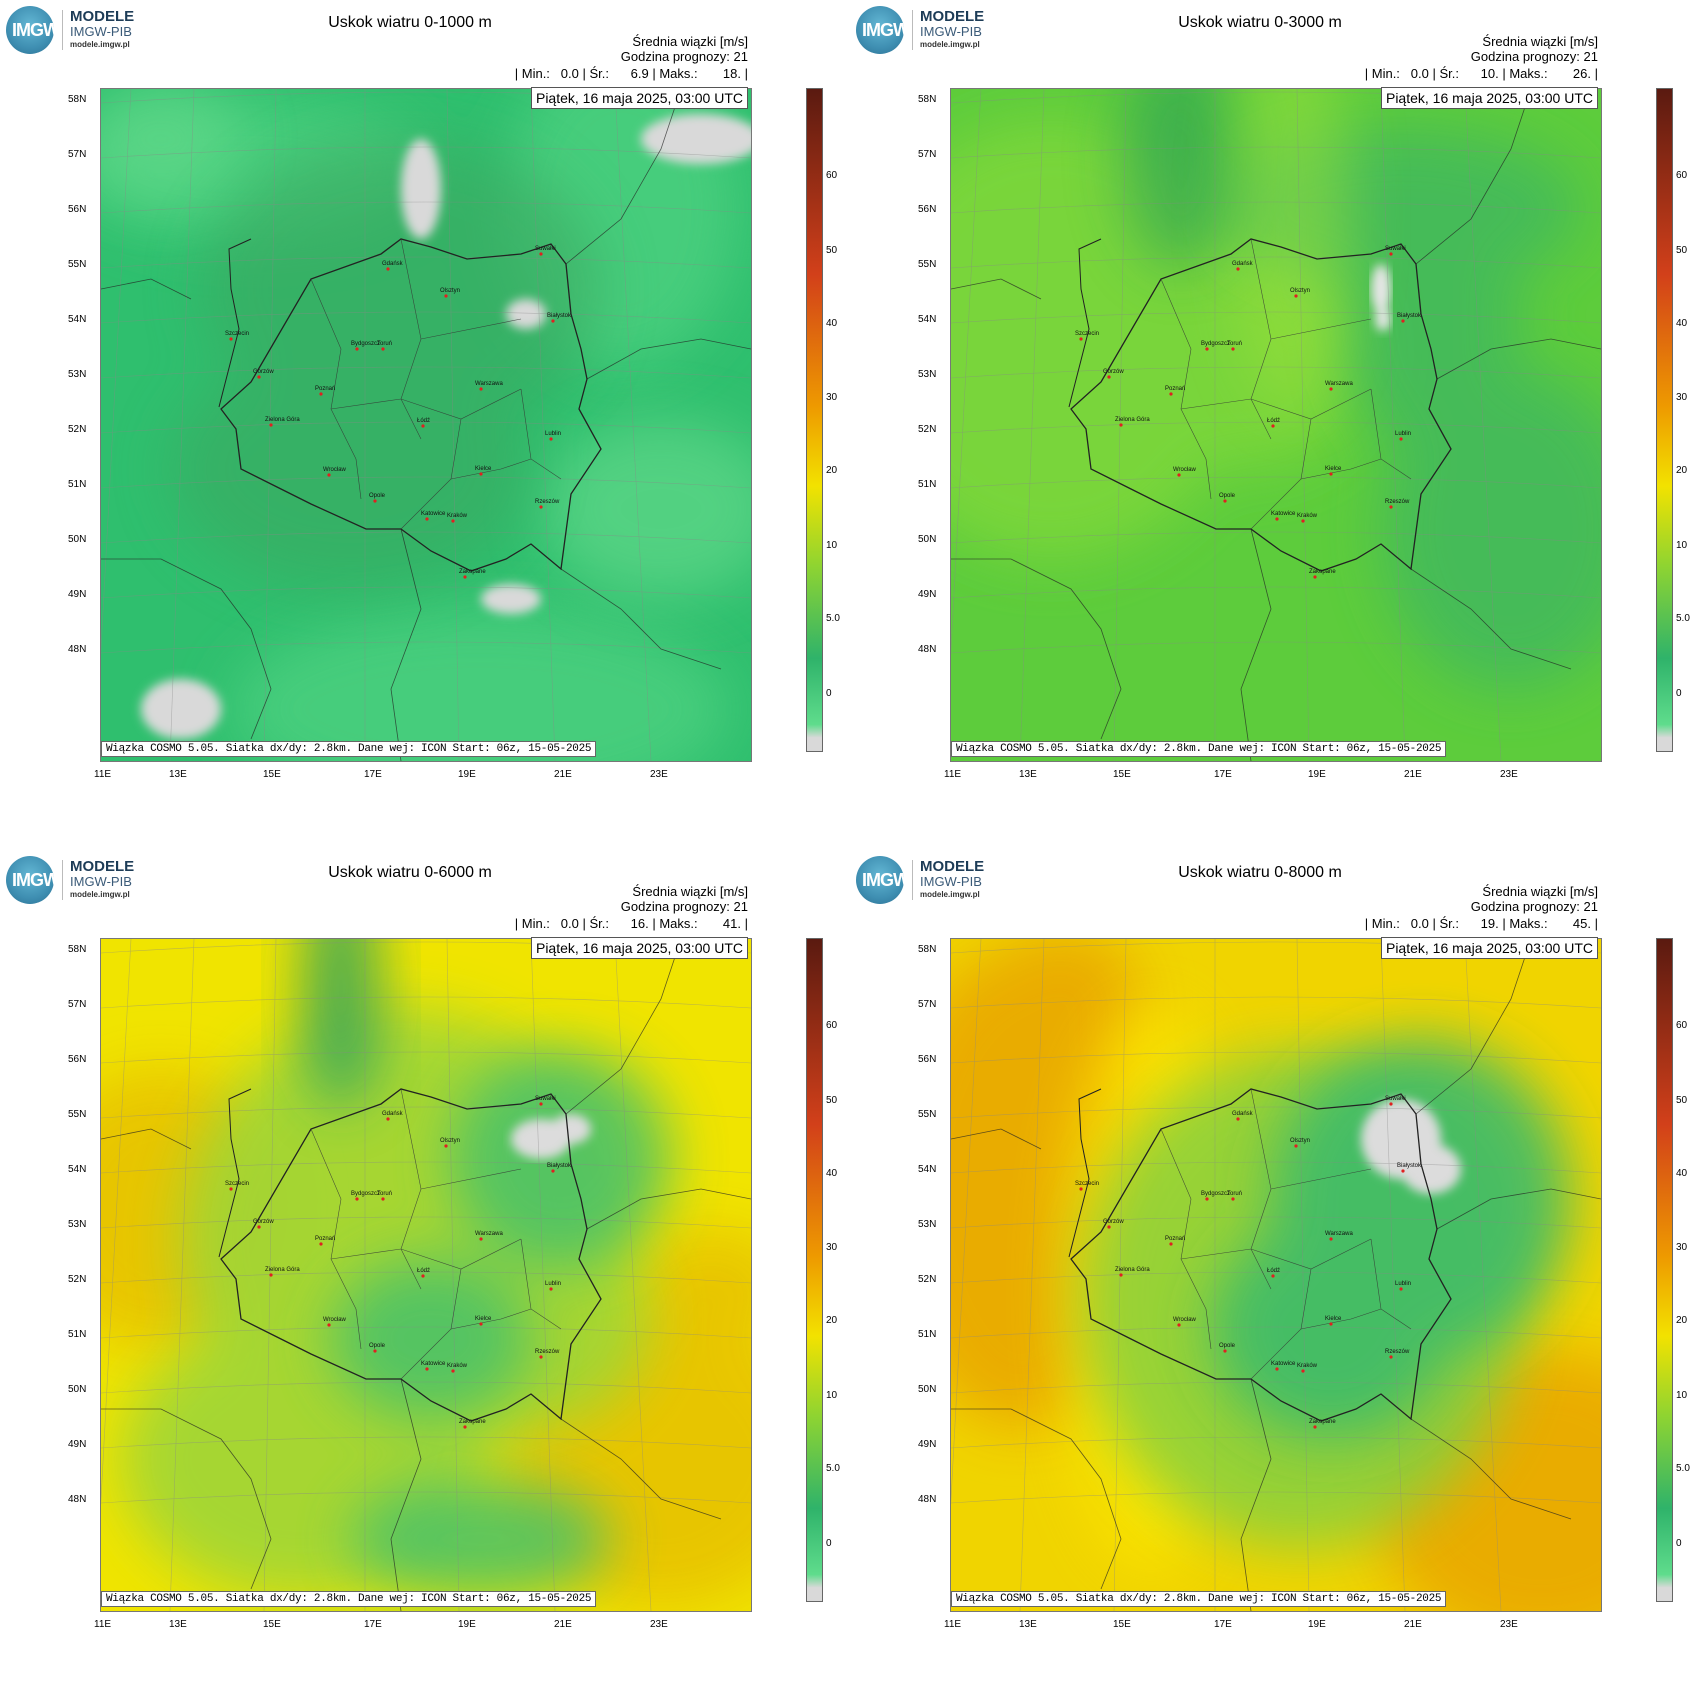  What do you see at coordinates (483, 469) in the screenshot?
I see `city-label: Kielce` at bounding box center [483, 469].